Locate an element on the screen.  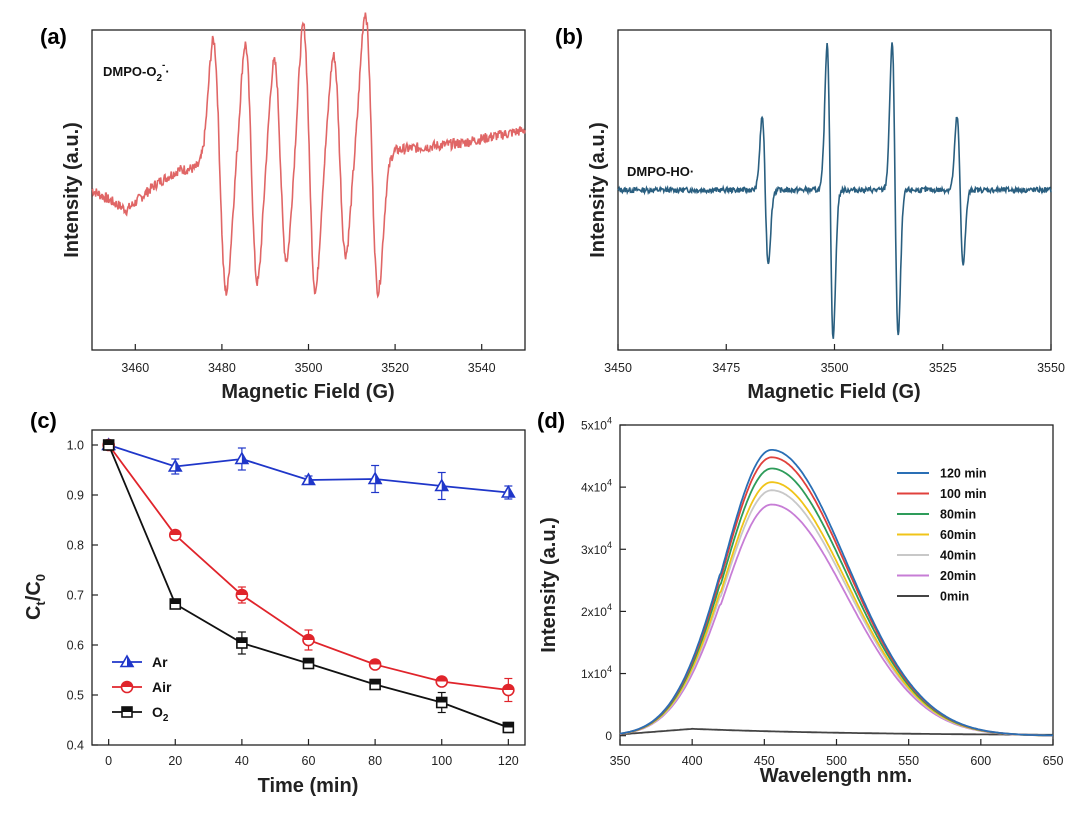
chart-c-ytick-label: 1.0 is located at coordinates (75, 446).